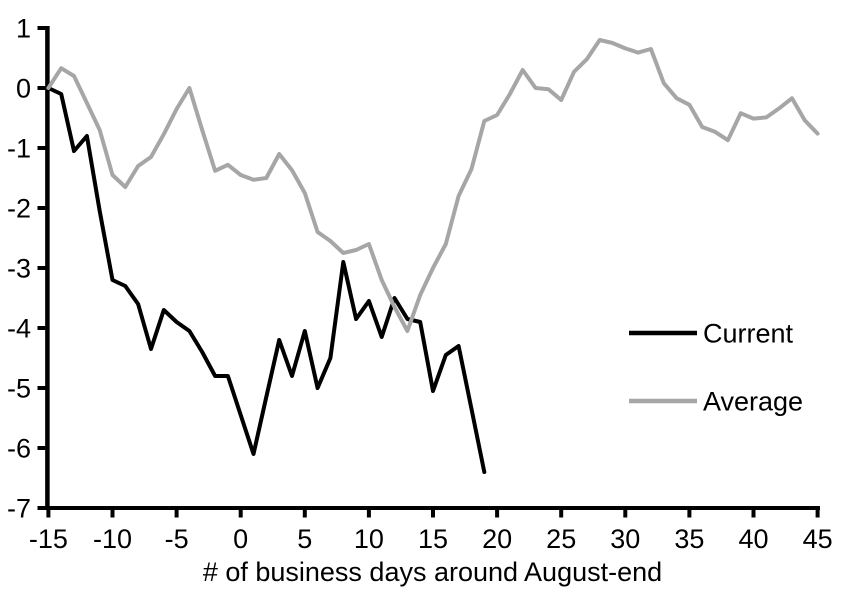  I want to click on y-tick-label: -3, so click(19, 268).